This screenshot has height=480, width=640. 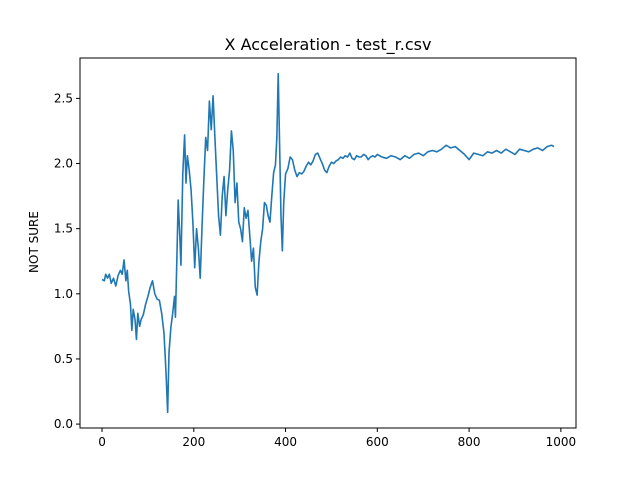 What do you see at coordinates (63, 294) in the screenshot?
I see `y-tick-label: 1.0` at bounding box center [63, 294].